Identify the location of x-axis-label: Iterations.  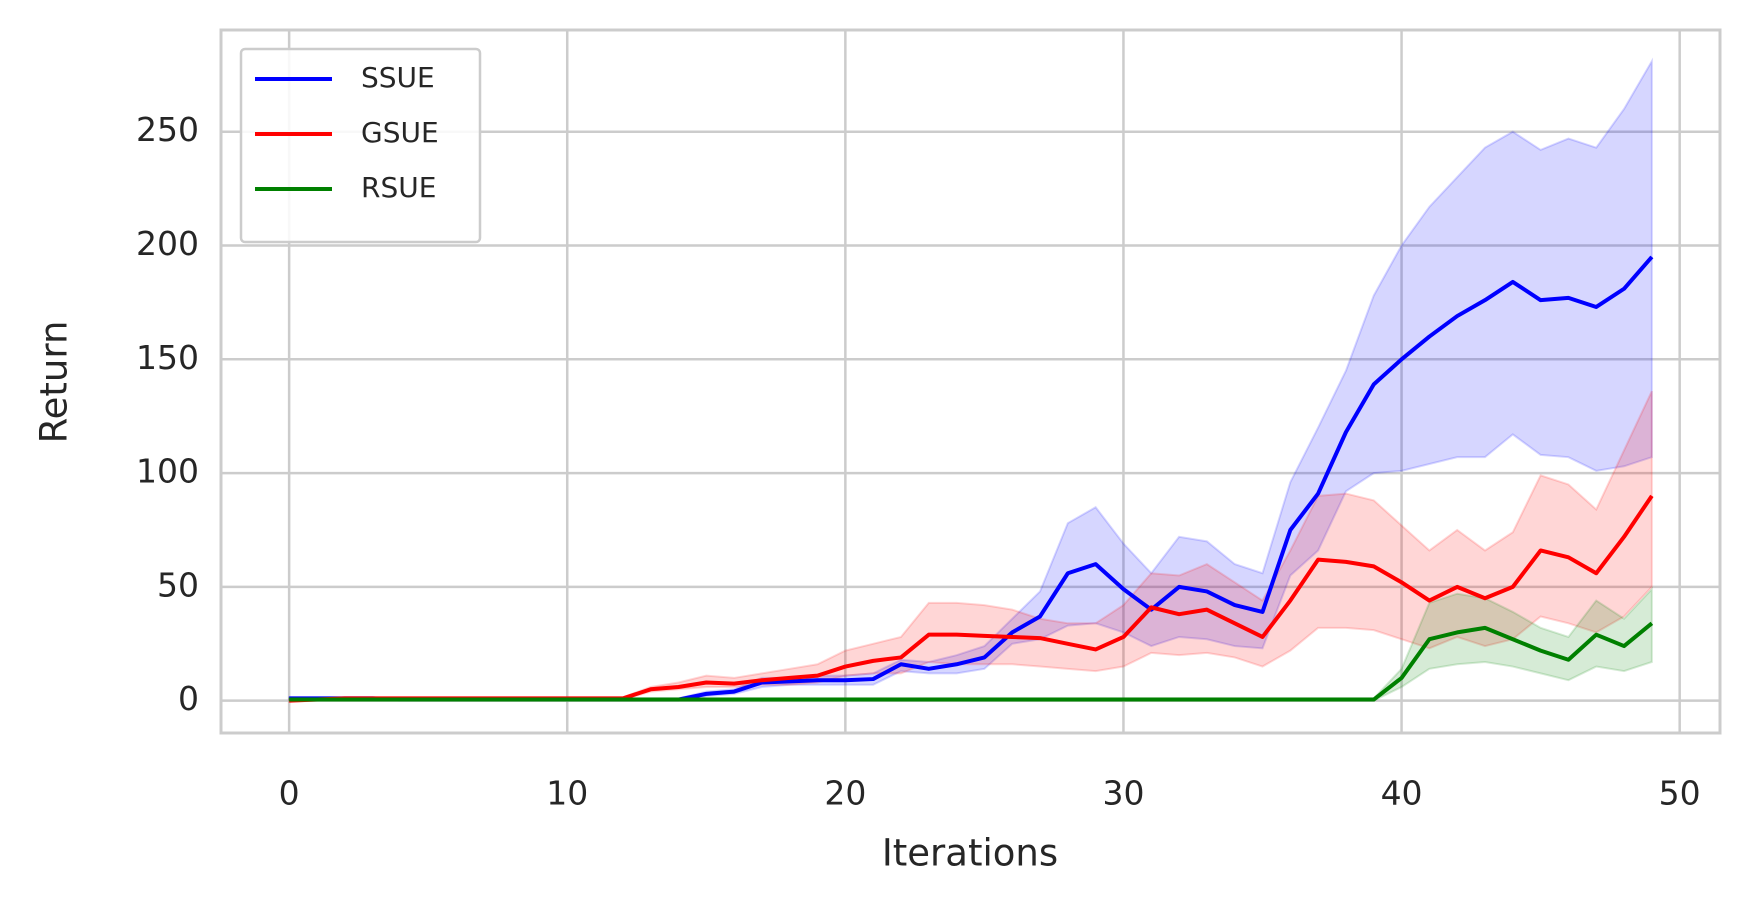
(970, 853).